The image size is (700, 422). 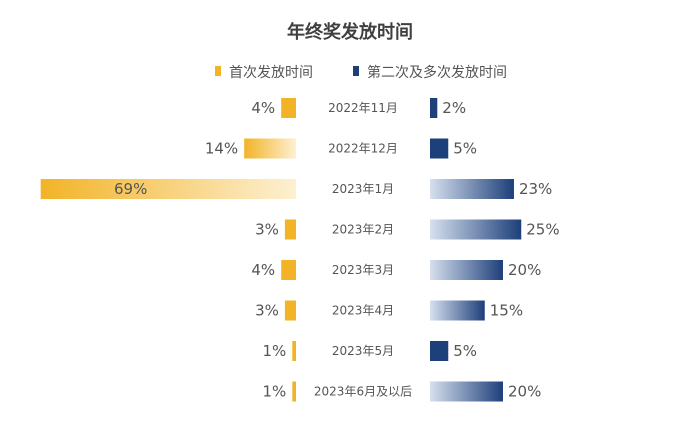 What do you see at coordinates (221, 149) in the screenshot?
I see `bar-value-label-first: 14%` at bounding box center [221, 149].